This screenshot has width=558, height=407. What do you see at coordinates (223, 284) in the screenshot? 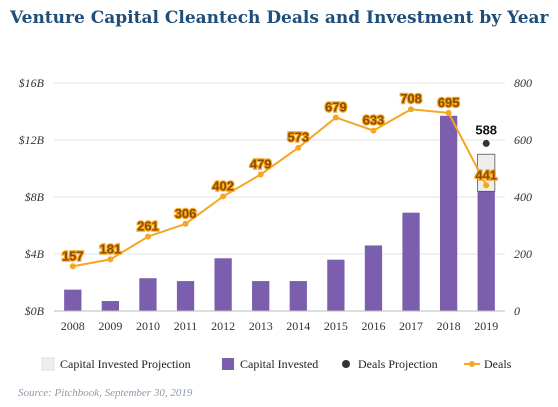
I see `bar-2012` at bounding box center [223, 284].